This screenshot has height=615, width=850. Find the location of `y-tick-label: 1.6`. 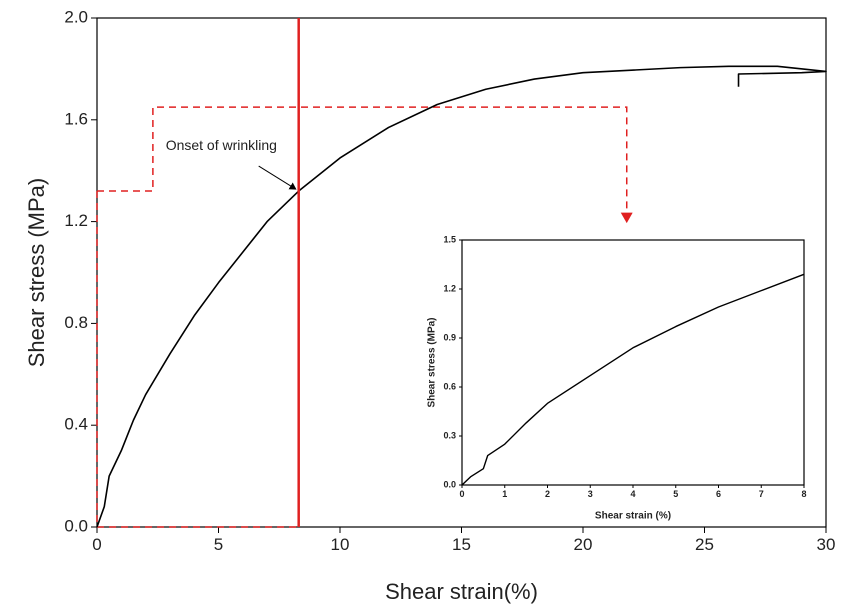

y-tick-label: 1.6 is located at coordinates (76, 118).